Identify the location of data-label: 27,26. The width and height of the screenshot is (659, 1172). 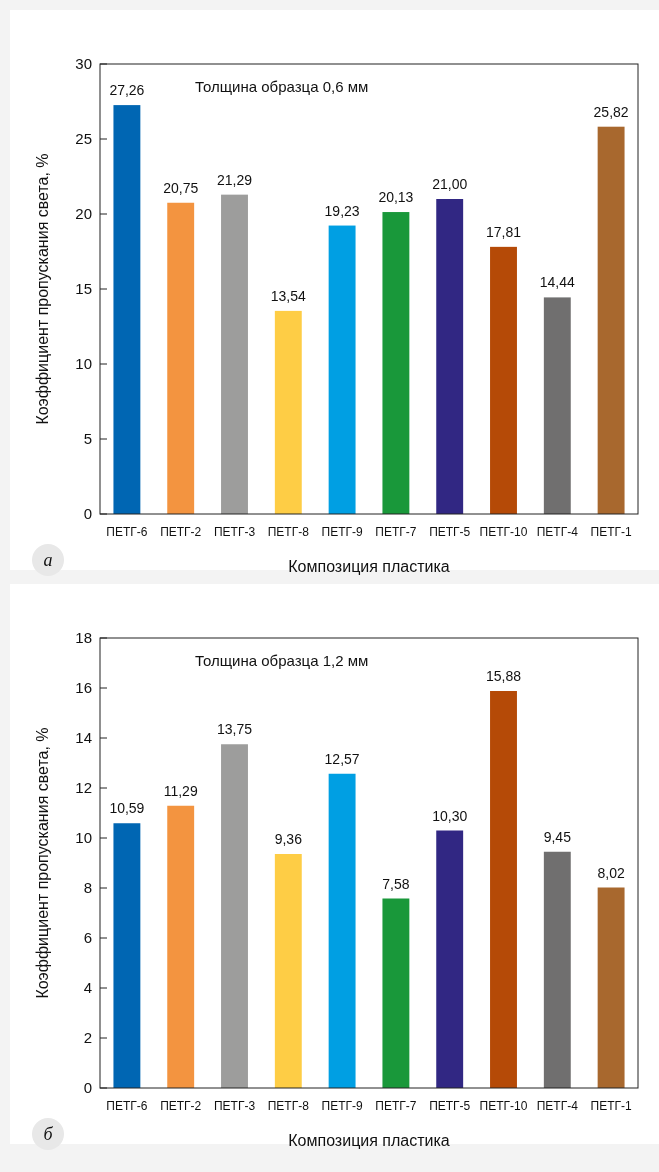
(127, 90).